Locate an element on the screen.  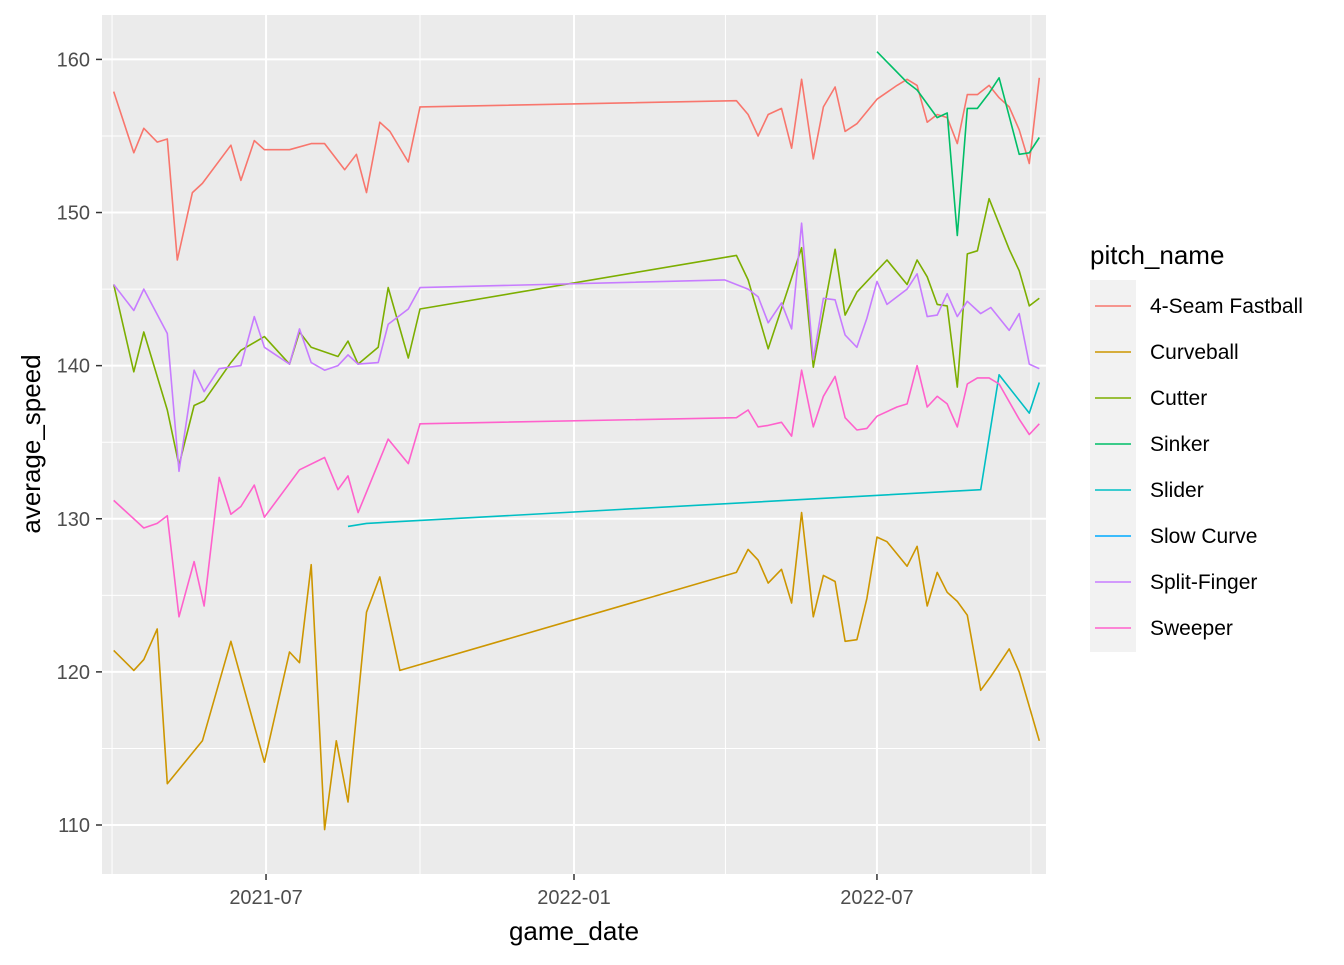
x-axis-title: game_date is located at coordinates (574, 931).